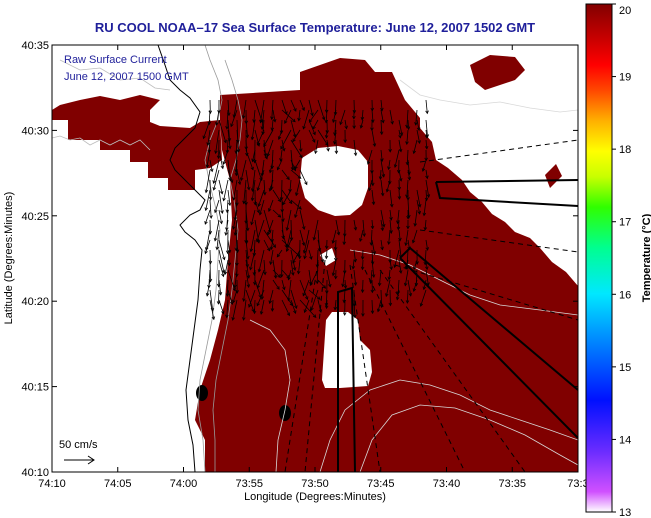 The width and height of the screenshot is (651, 518). I want to click on y-tick-label: 40:10, so click(35, 473).